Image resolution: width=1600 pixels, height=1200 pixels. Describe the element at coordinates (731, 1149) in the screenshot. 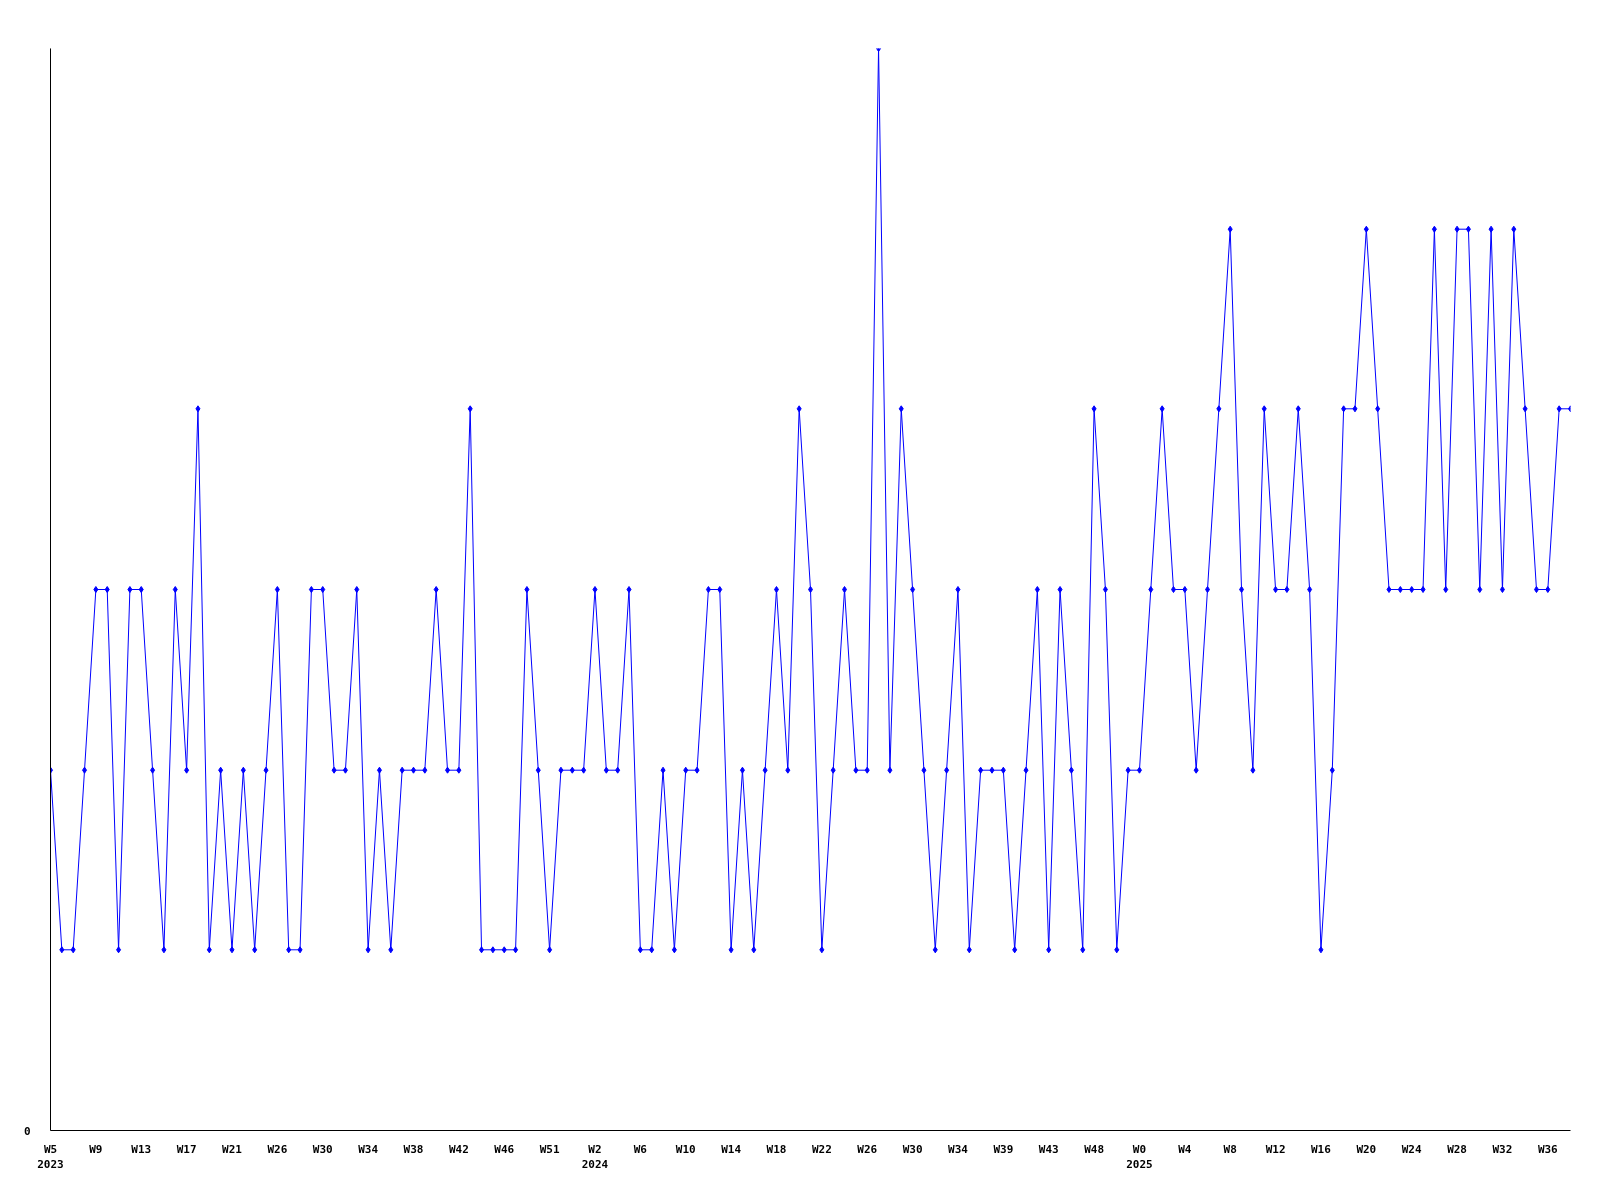

I see `x-tick-label: W14` at that location.